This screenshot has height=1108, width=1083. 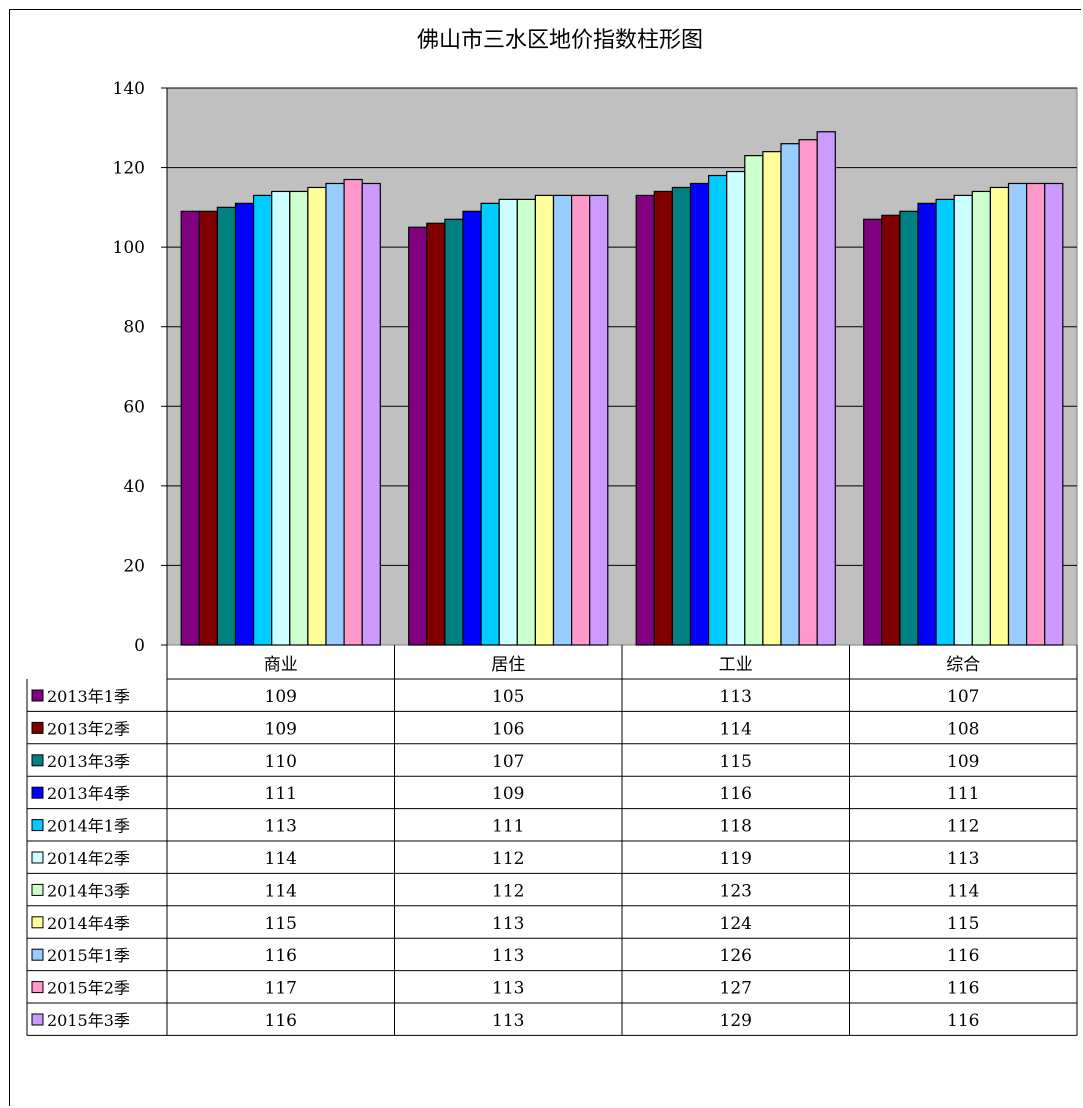 What do you see at coordinates (88, 793) in the screenshot?
I see `legend-label: 2013年4季` at bounding box center [88, 793].